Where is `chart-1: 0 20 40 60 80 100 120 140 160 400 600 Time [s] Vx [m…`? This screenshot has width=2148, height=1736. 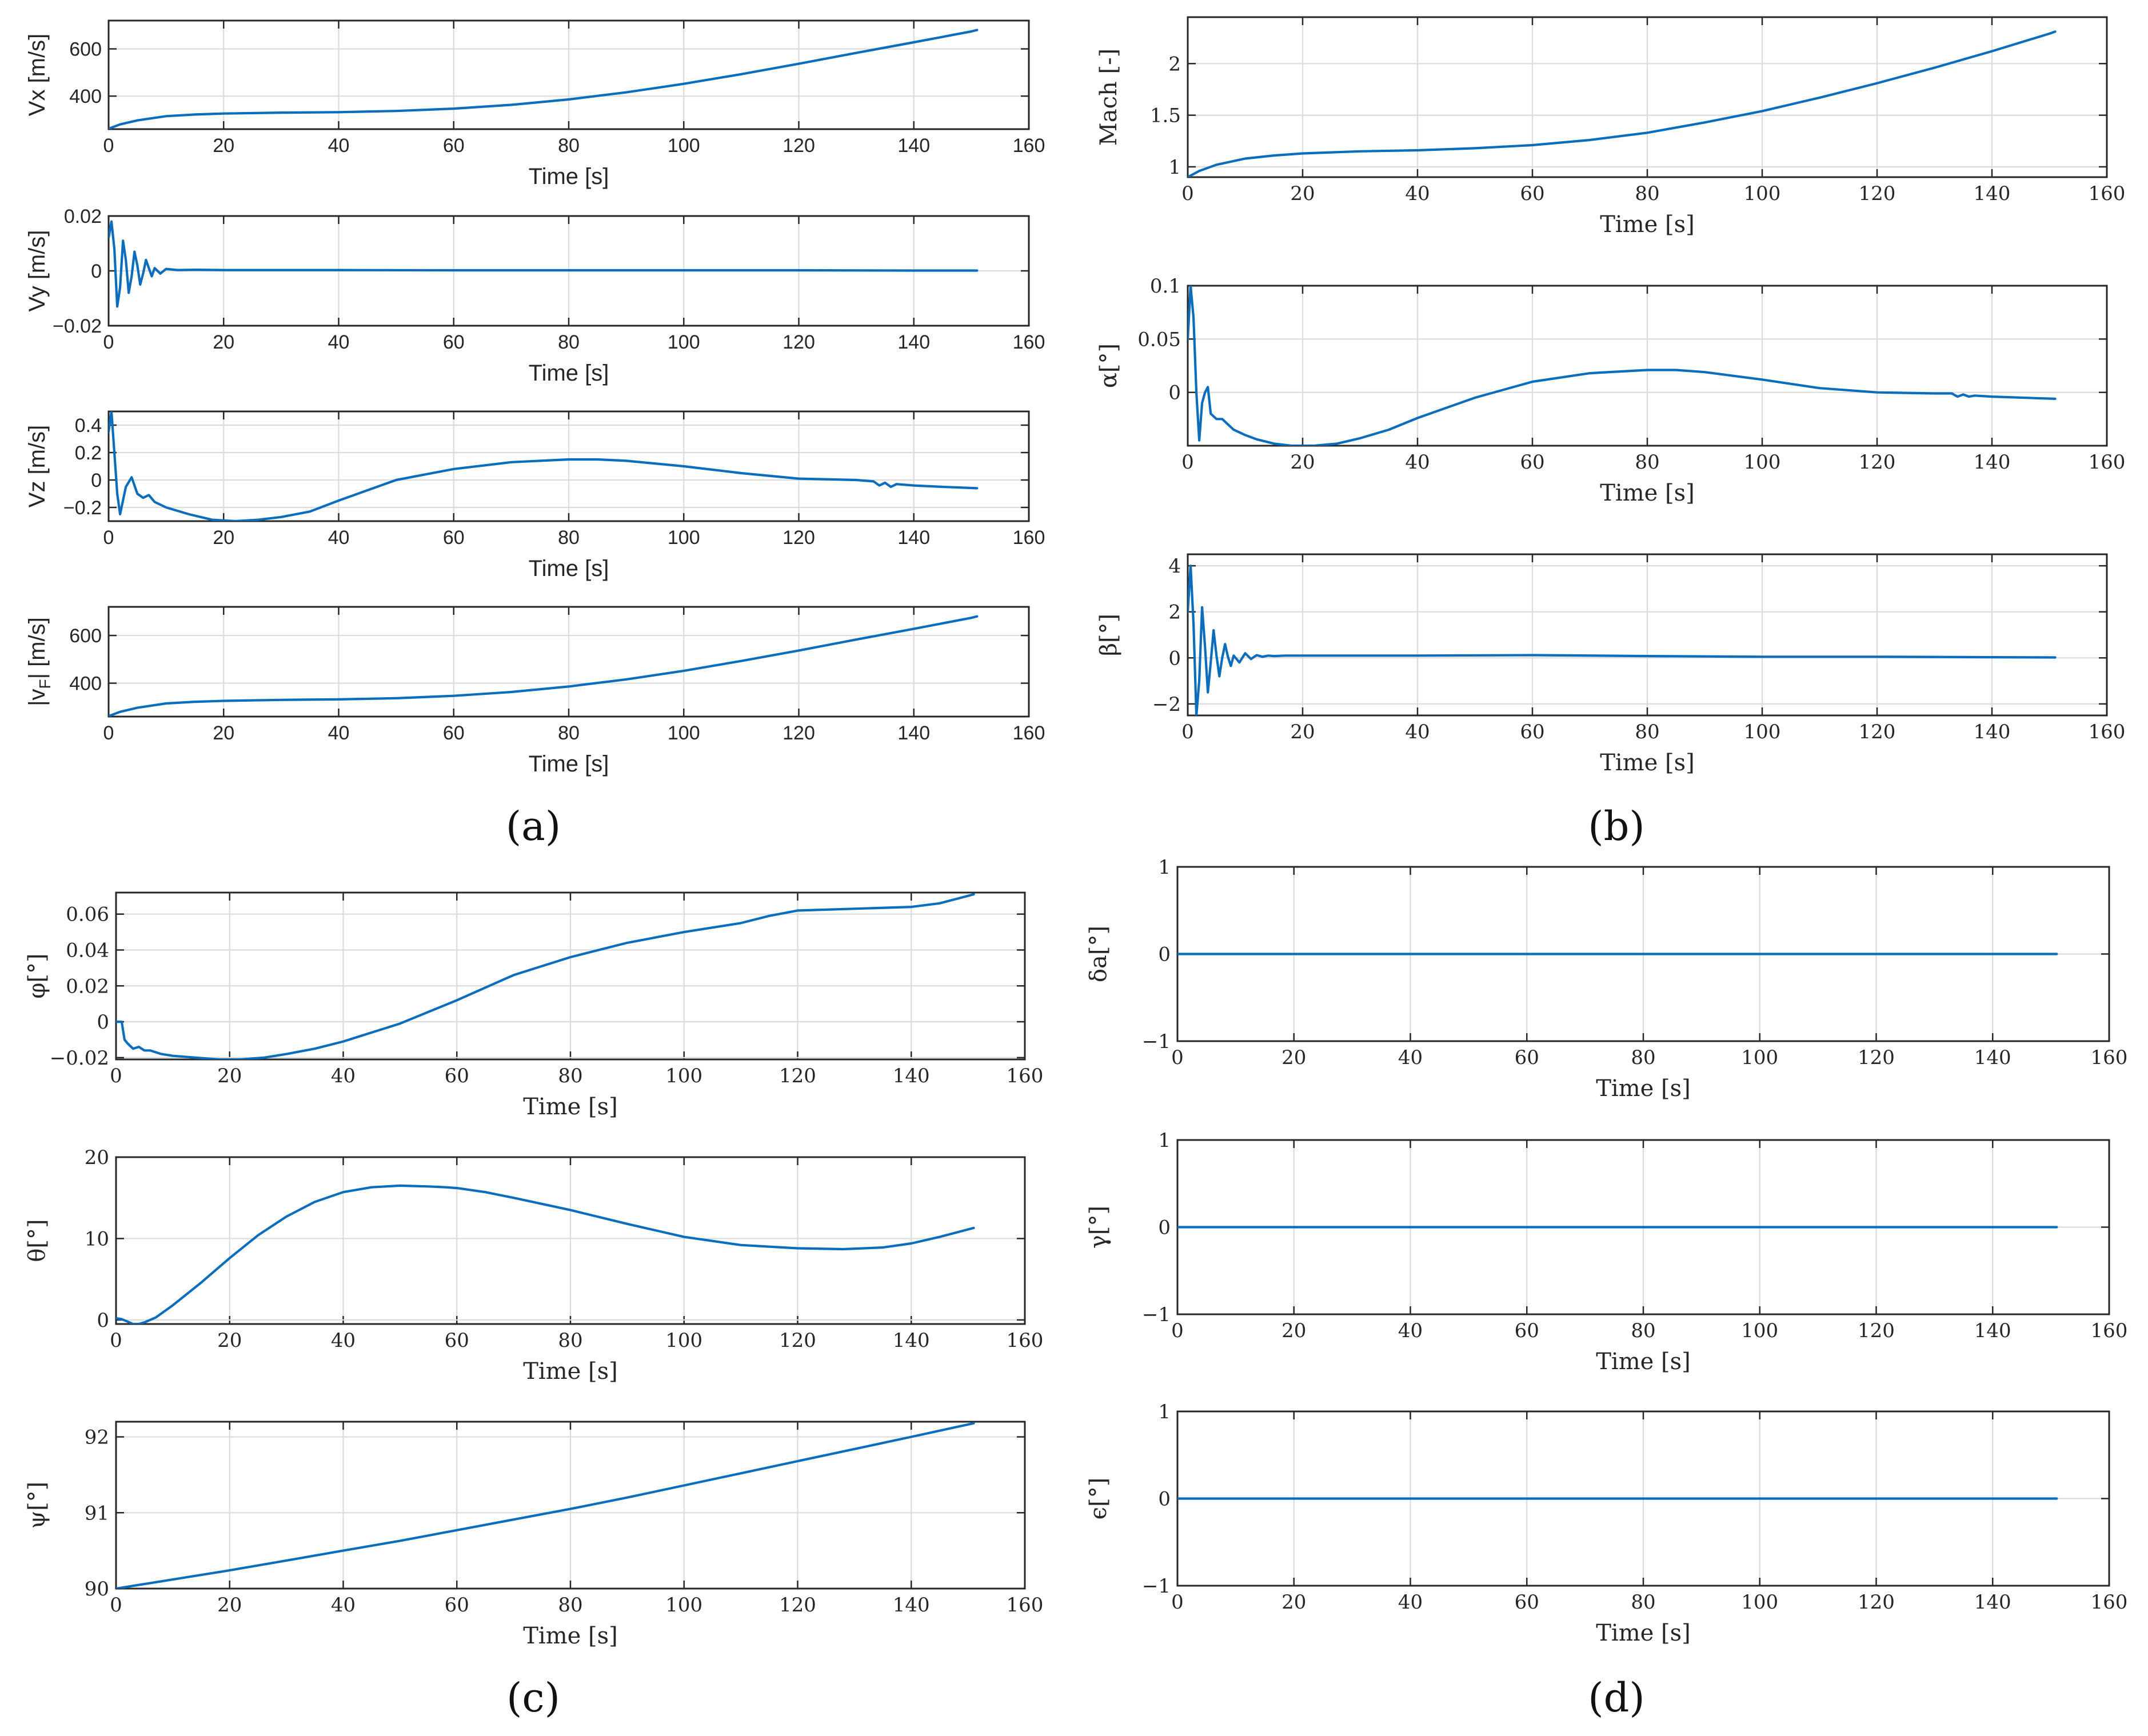 chart-1: 0 20 40 60 80 100 120 140 160 400 600 Time [s] Vx [m… is located at coordinates (535, 104).